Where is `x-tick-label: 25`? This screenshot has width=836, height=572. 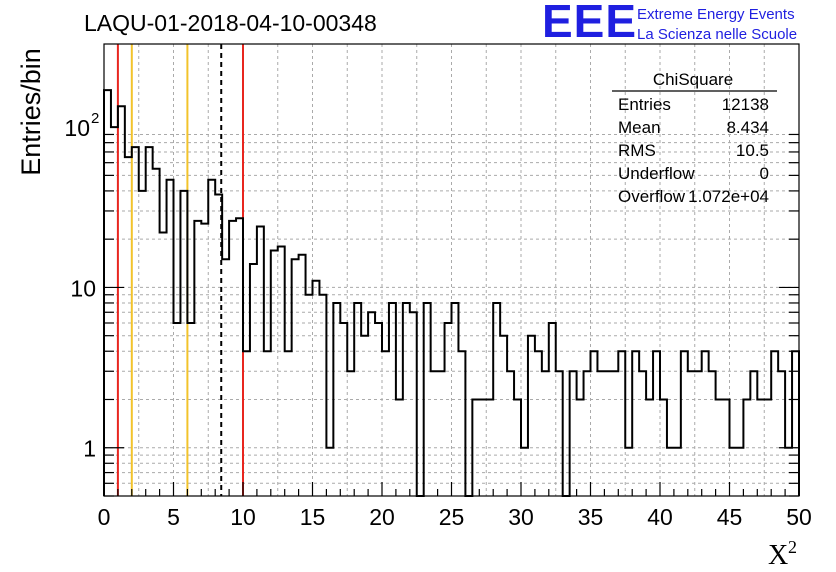
x-tick-label: 25 is located at coordinates (452, 517).